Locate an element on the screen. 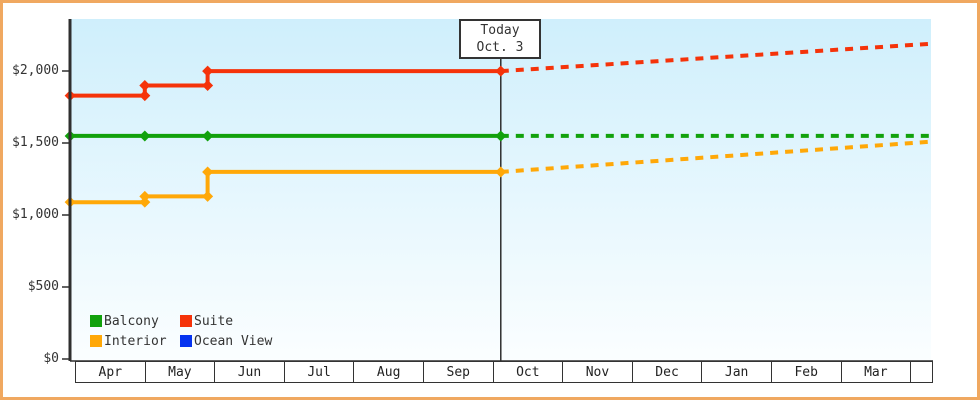 The width and height of the screenshot is (980, 400). legend-label: Ocean View is located at coordinates (233, 341).